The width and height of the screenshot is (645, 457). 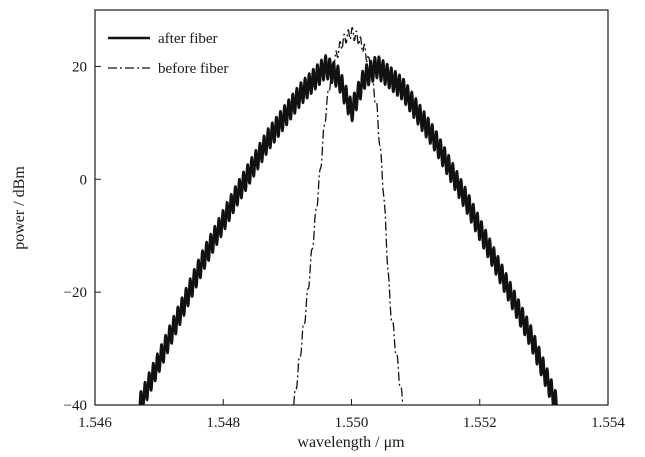 I want to click on x-tick-label: 1.554, so click(x=608, y=423).